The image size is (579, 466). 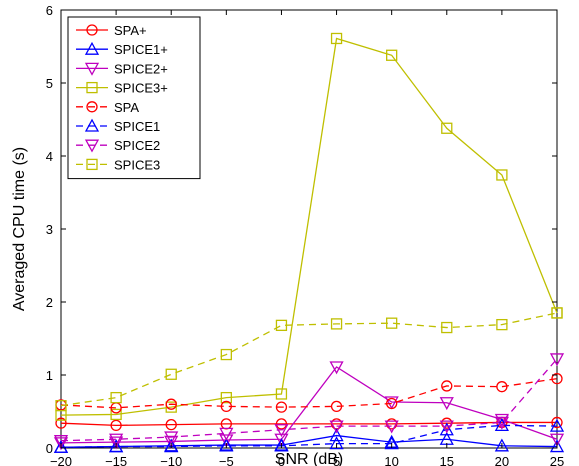 I want to click on series-spa, so click(x=309, y=393).